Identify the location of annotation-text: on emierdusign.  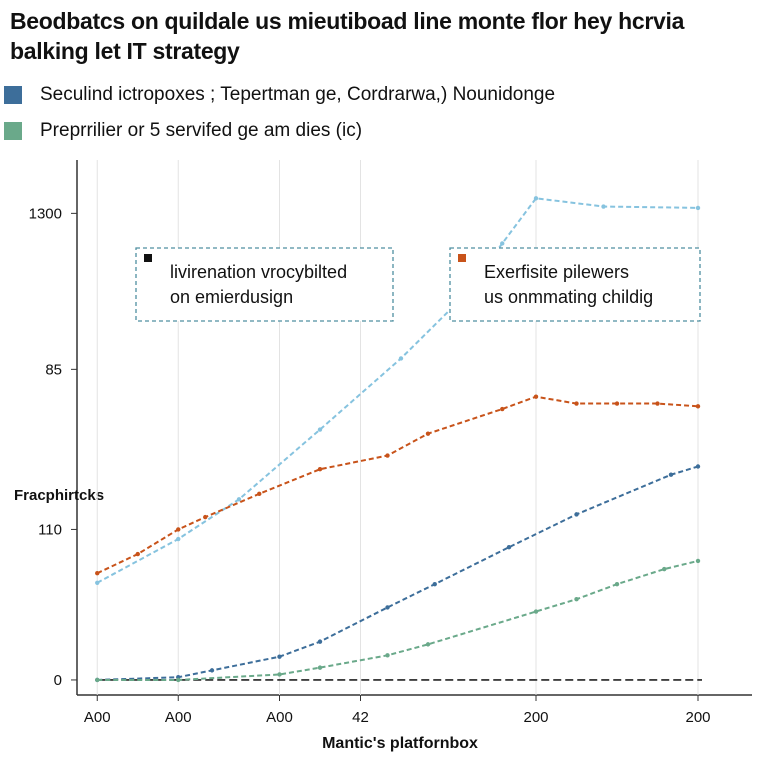
(231, 297).